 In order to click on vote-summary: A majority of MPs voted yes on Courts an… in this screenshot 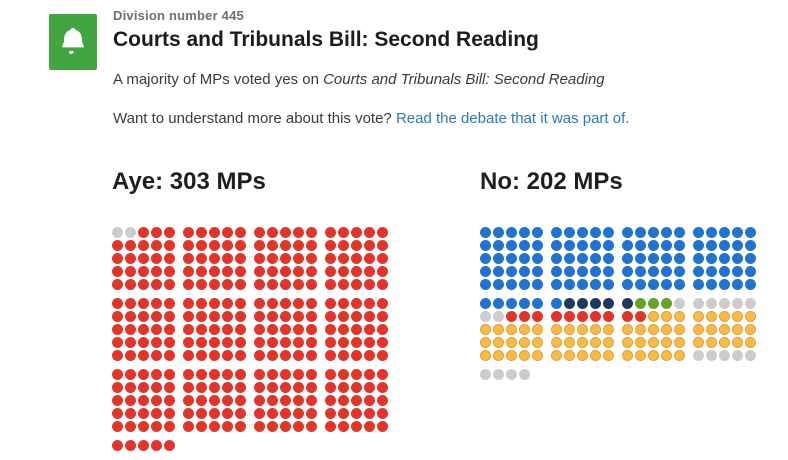, I will do `click(433, 80)`.